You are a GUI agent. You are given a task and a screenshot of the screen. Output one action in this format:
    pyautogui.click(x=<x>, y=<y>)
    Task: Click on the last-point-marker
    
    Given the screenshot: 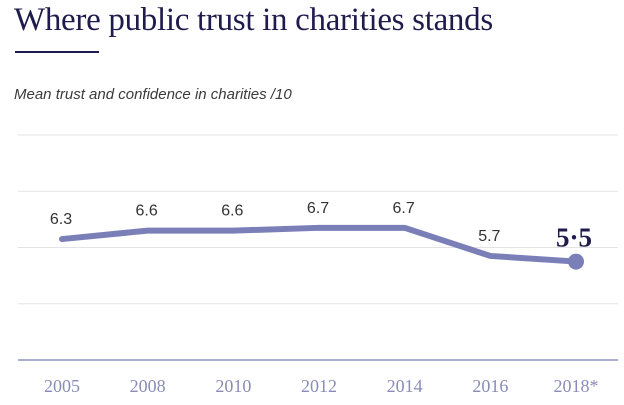 What is the action you would take?
    pyautogui.click(x=576, y=261)
    